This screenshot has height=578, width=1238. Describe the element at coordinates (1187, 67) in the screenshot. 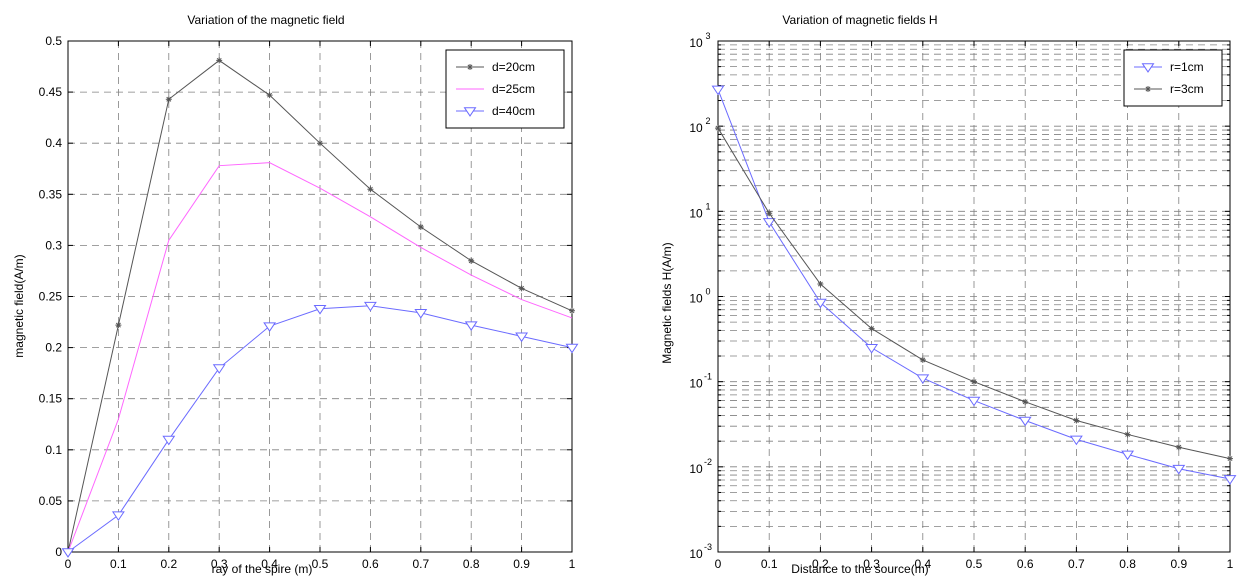

I see `legend-entry: r=1cm` at that location.